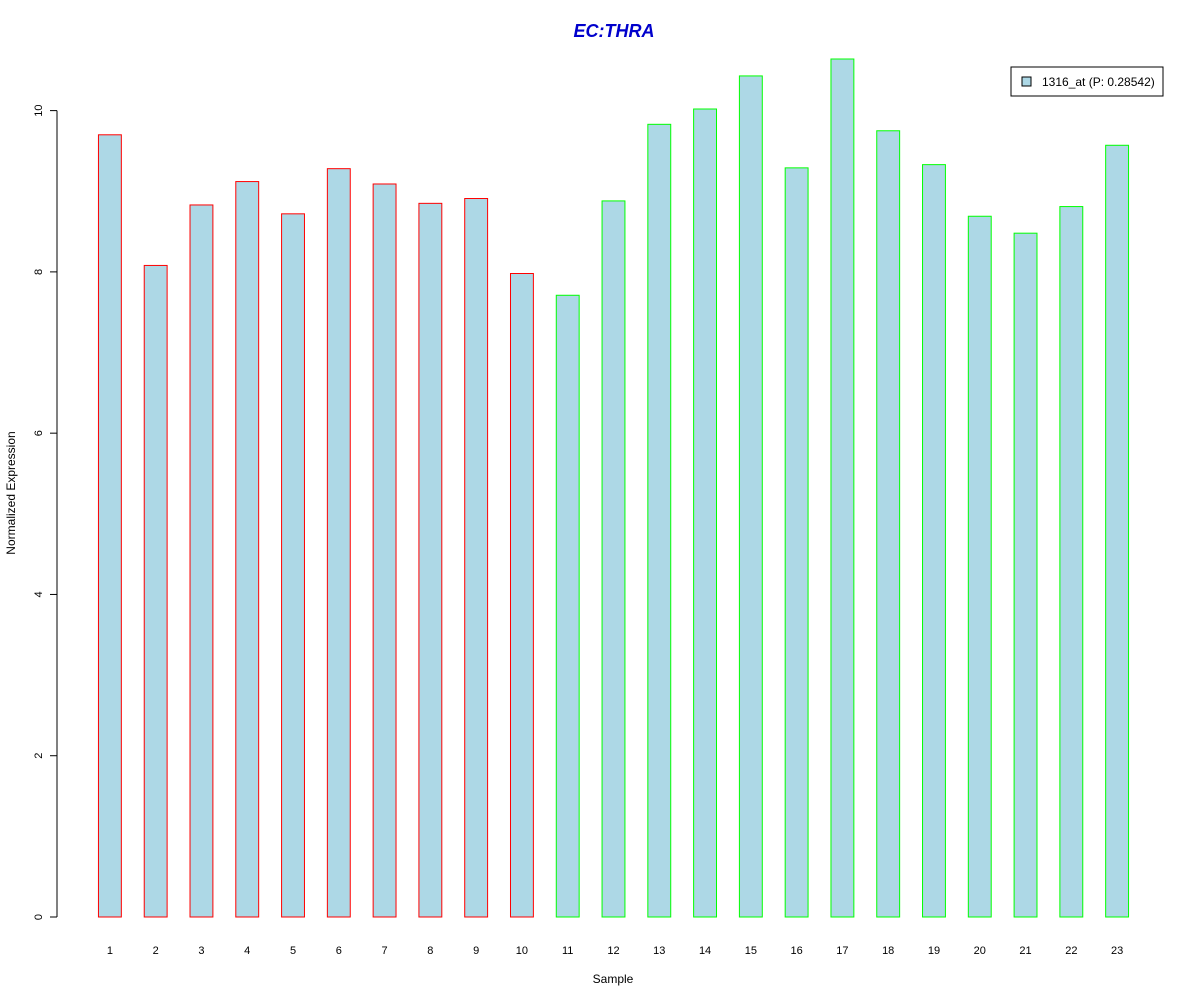 This screenshot has height=1000, width=1200. Describe the element at coordinates (45, 512) in the screenshot. I see `y-axis: 0 2 4 6 8 10` at that location.